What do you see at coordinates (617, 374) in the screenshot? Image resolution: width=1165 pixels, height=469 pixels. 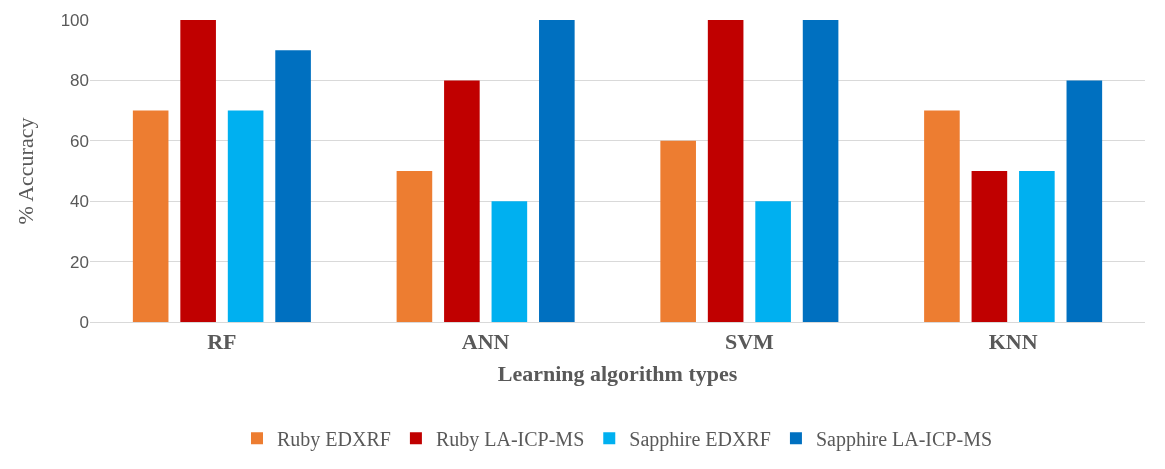 I see `x-axis-title: Learning algorithm types` at bounding box center [617, 374].